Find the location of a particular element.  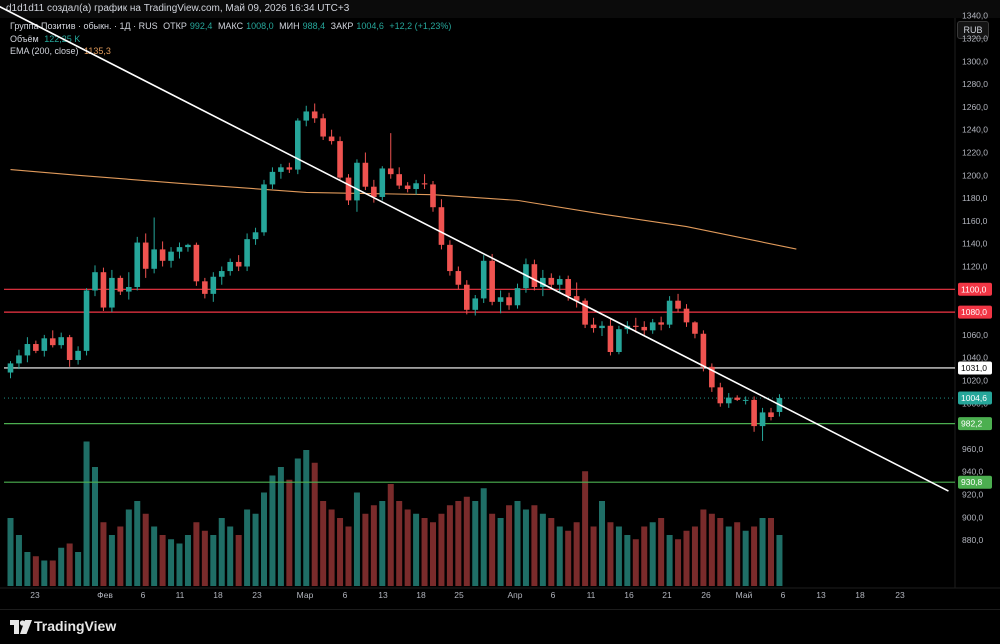

y-tick-label: 1160,0 is located at coordinates (975, 221).